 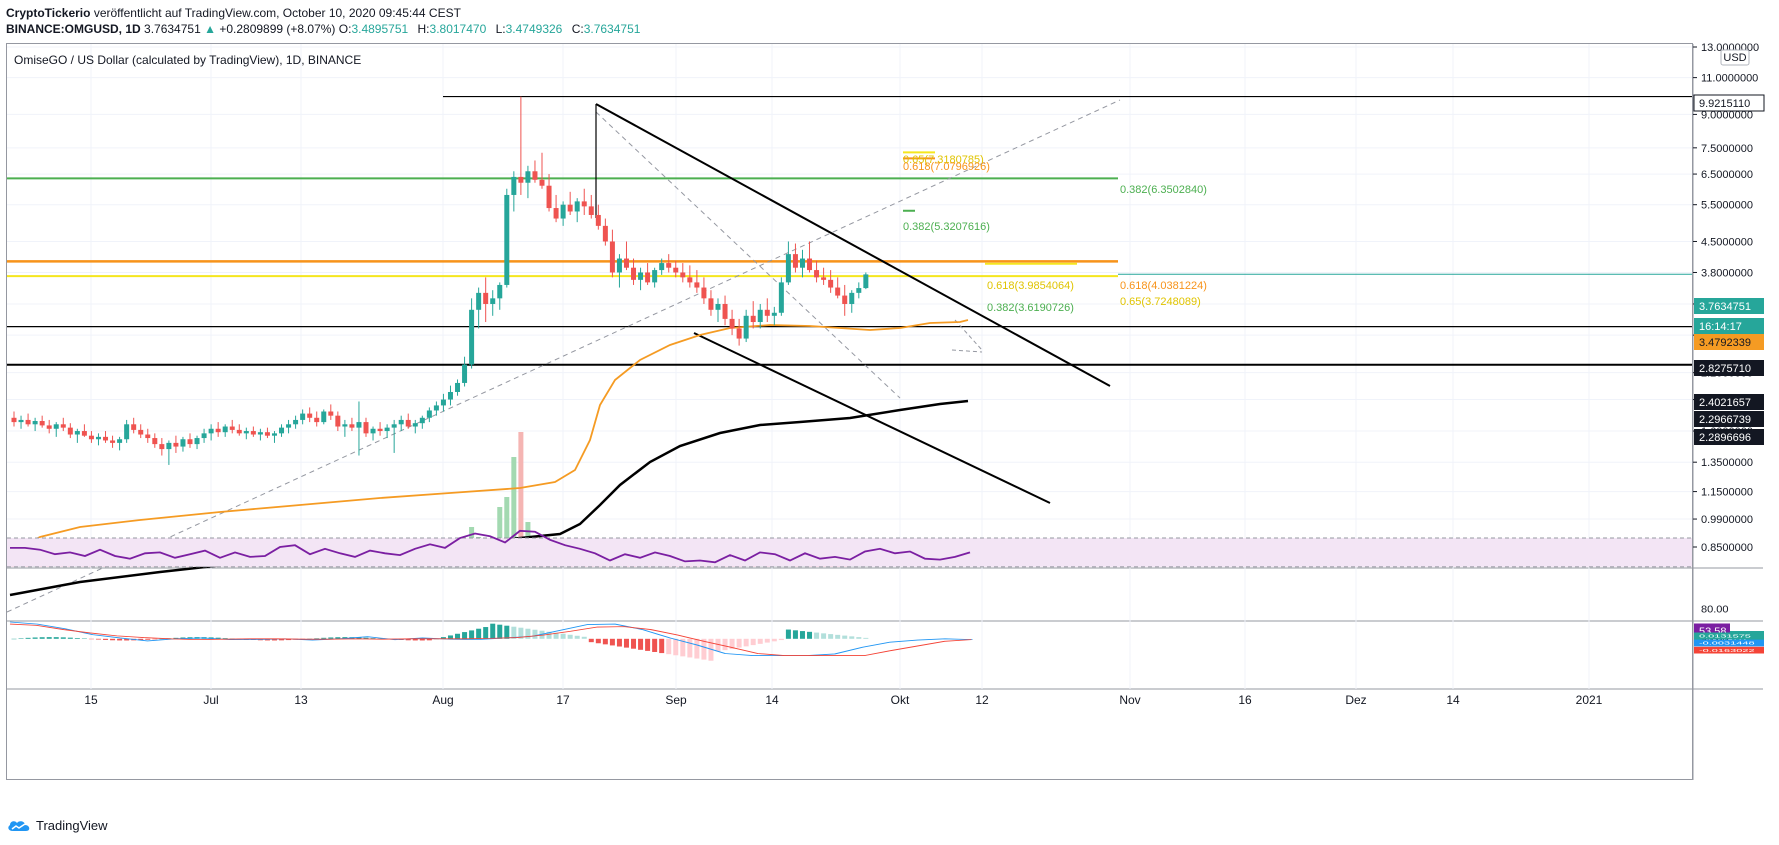 I want to click on y-tick-label: 4.5000000, so click(x=1727, y=242).